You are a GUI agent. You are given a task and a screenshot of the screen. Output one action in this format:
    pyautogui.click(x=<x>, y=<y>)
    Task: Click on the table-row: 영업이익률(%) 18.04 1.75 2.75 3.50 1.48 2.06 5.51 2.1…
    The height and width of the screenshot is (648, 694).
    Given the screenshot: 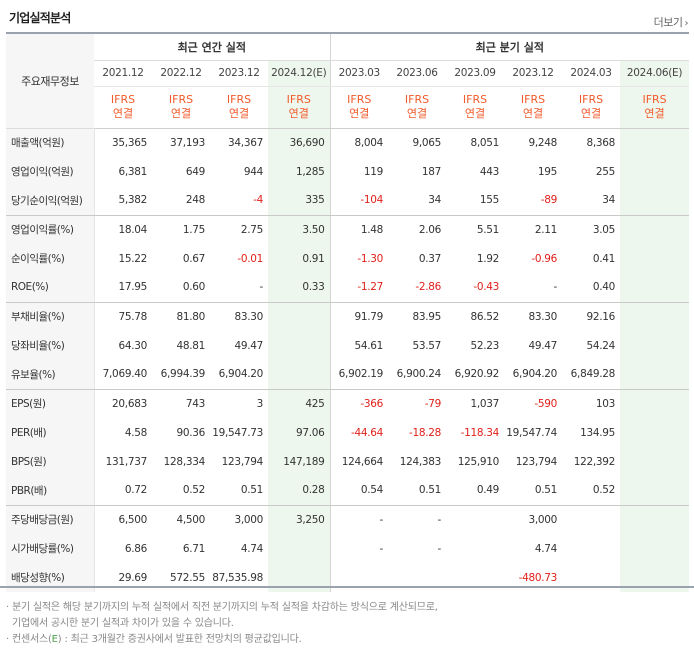 What is the action you would take?
    pyautogui.click(x=348, y=229)
    